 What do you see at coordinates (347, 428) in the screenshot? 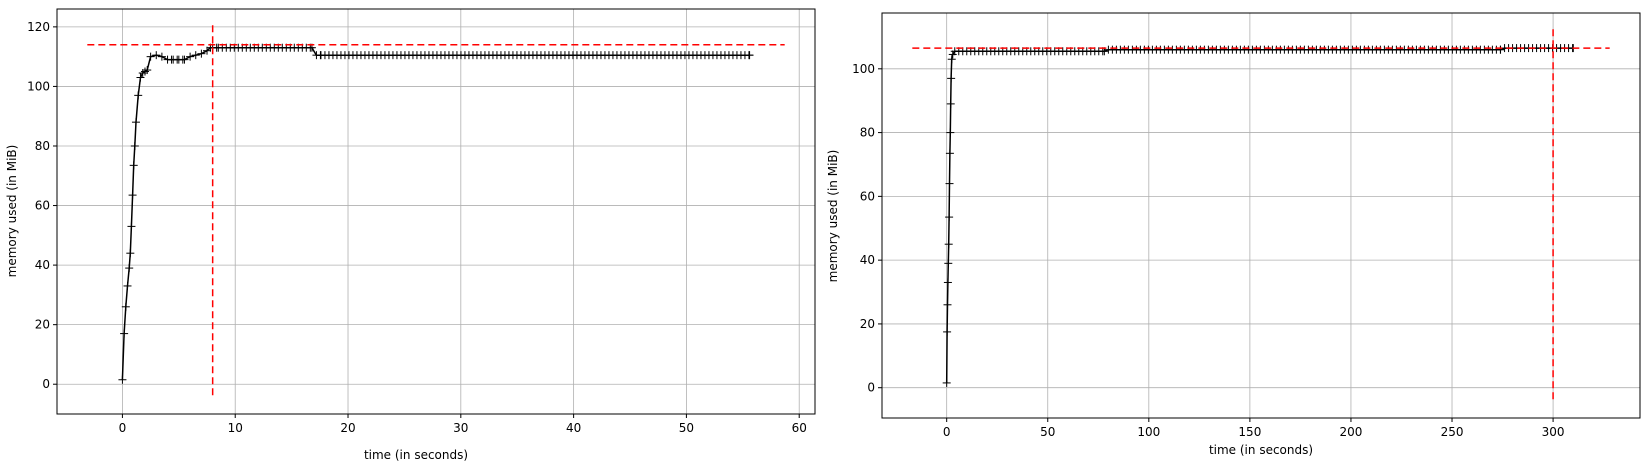
I see `x-tick-label: 20` at bounding box center [347, 428].